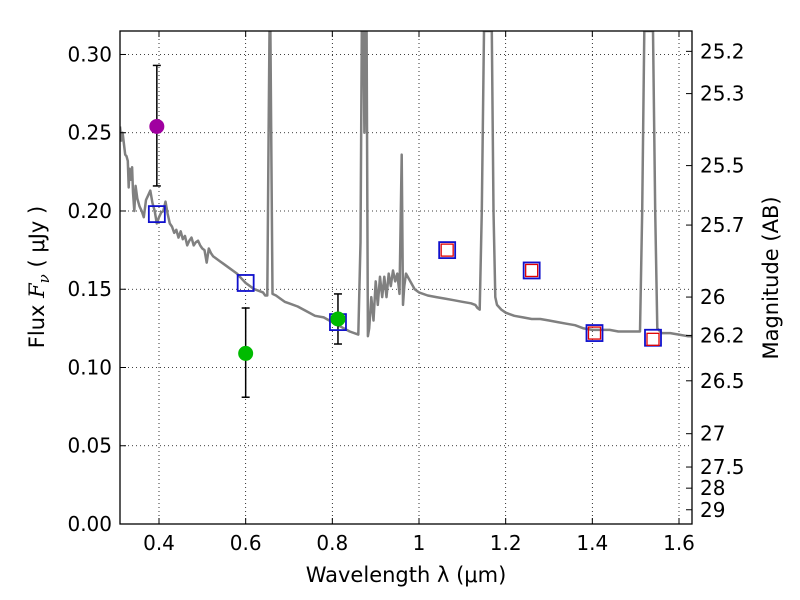 The height and width of the screenshot is (600, 800). Describe the element at coordinates (712, 488) in the screenshot. I see `y2-tick-label: 28` at that location.